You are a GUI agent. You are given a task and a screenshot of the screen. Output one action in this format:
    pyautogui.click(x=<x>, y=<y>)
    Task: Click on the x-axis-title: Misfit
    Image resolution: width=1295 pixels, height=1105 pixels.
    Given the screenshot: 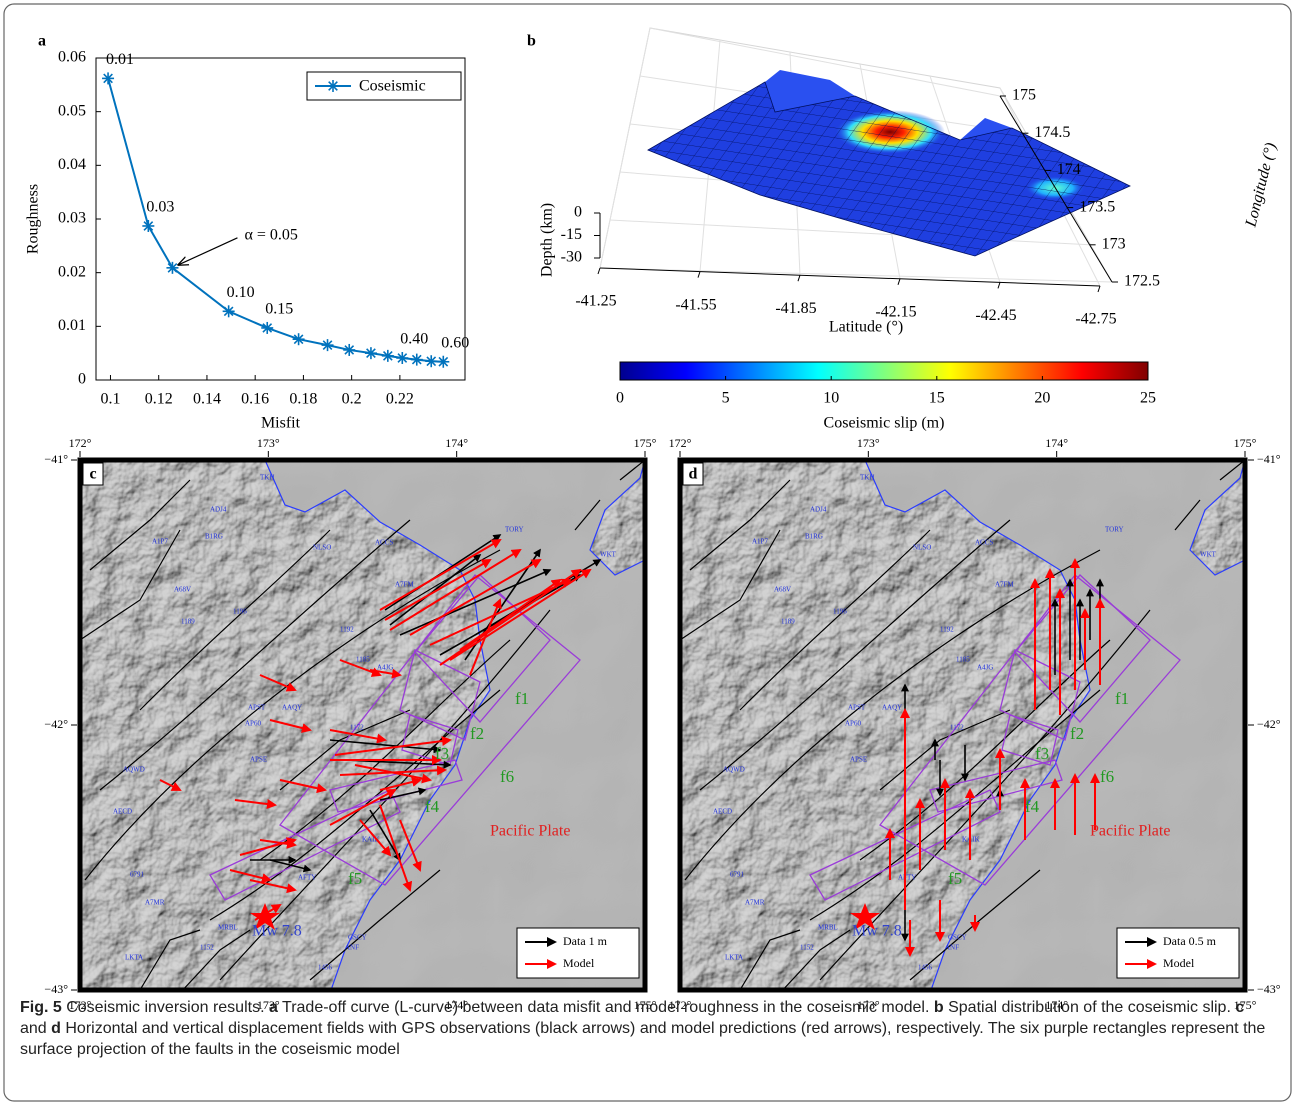 What is the action you would take?
    pyautogui.click(x=281, y=423)
    